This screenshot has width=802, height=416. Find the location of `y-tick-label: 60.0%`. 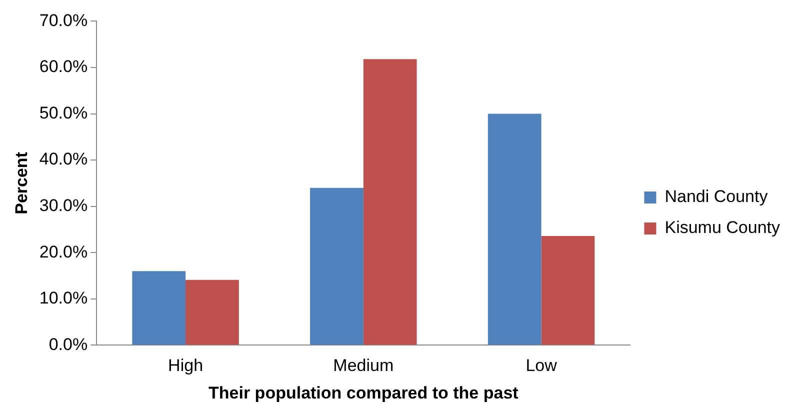

y-tick-label: 60.0% is located at coordinates (63, 66).